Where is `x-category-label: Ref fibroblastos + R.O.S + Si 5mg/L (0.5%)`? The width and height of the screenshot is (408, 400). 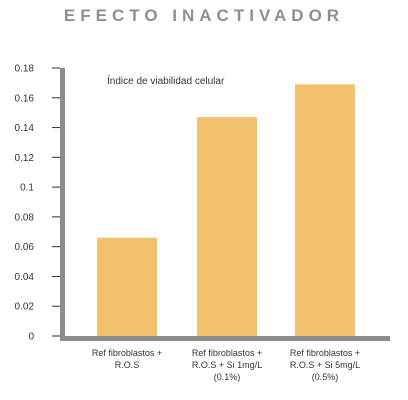 x-category-label: Ref fibroblastos + R.O.S + Si 5mg/L (0.5%) is located at coordinates (325, 365).